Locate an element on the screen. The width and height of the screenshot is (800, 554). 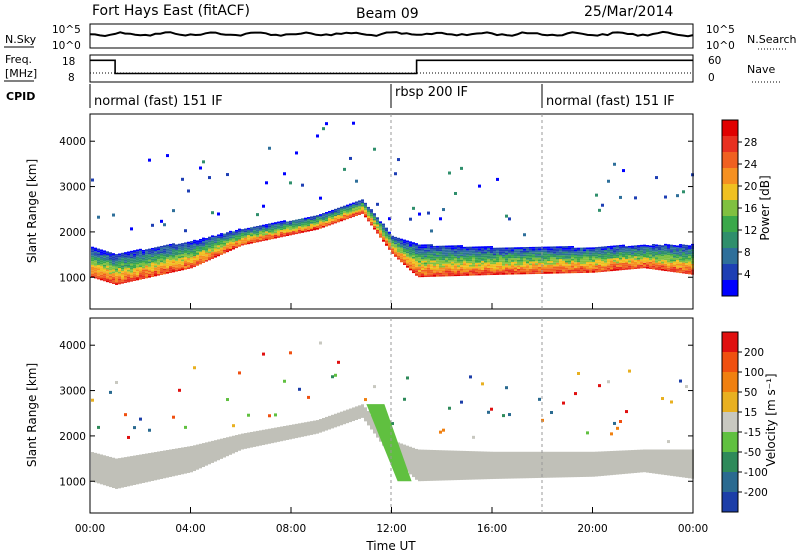
nave-tick-bottom: 0 is located at coordinates (711, 78).